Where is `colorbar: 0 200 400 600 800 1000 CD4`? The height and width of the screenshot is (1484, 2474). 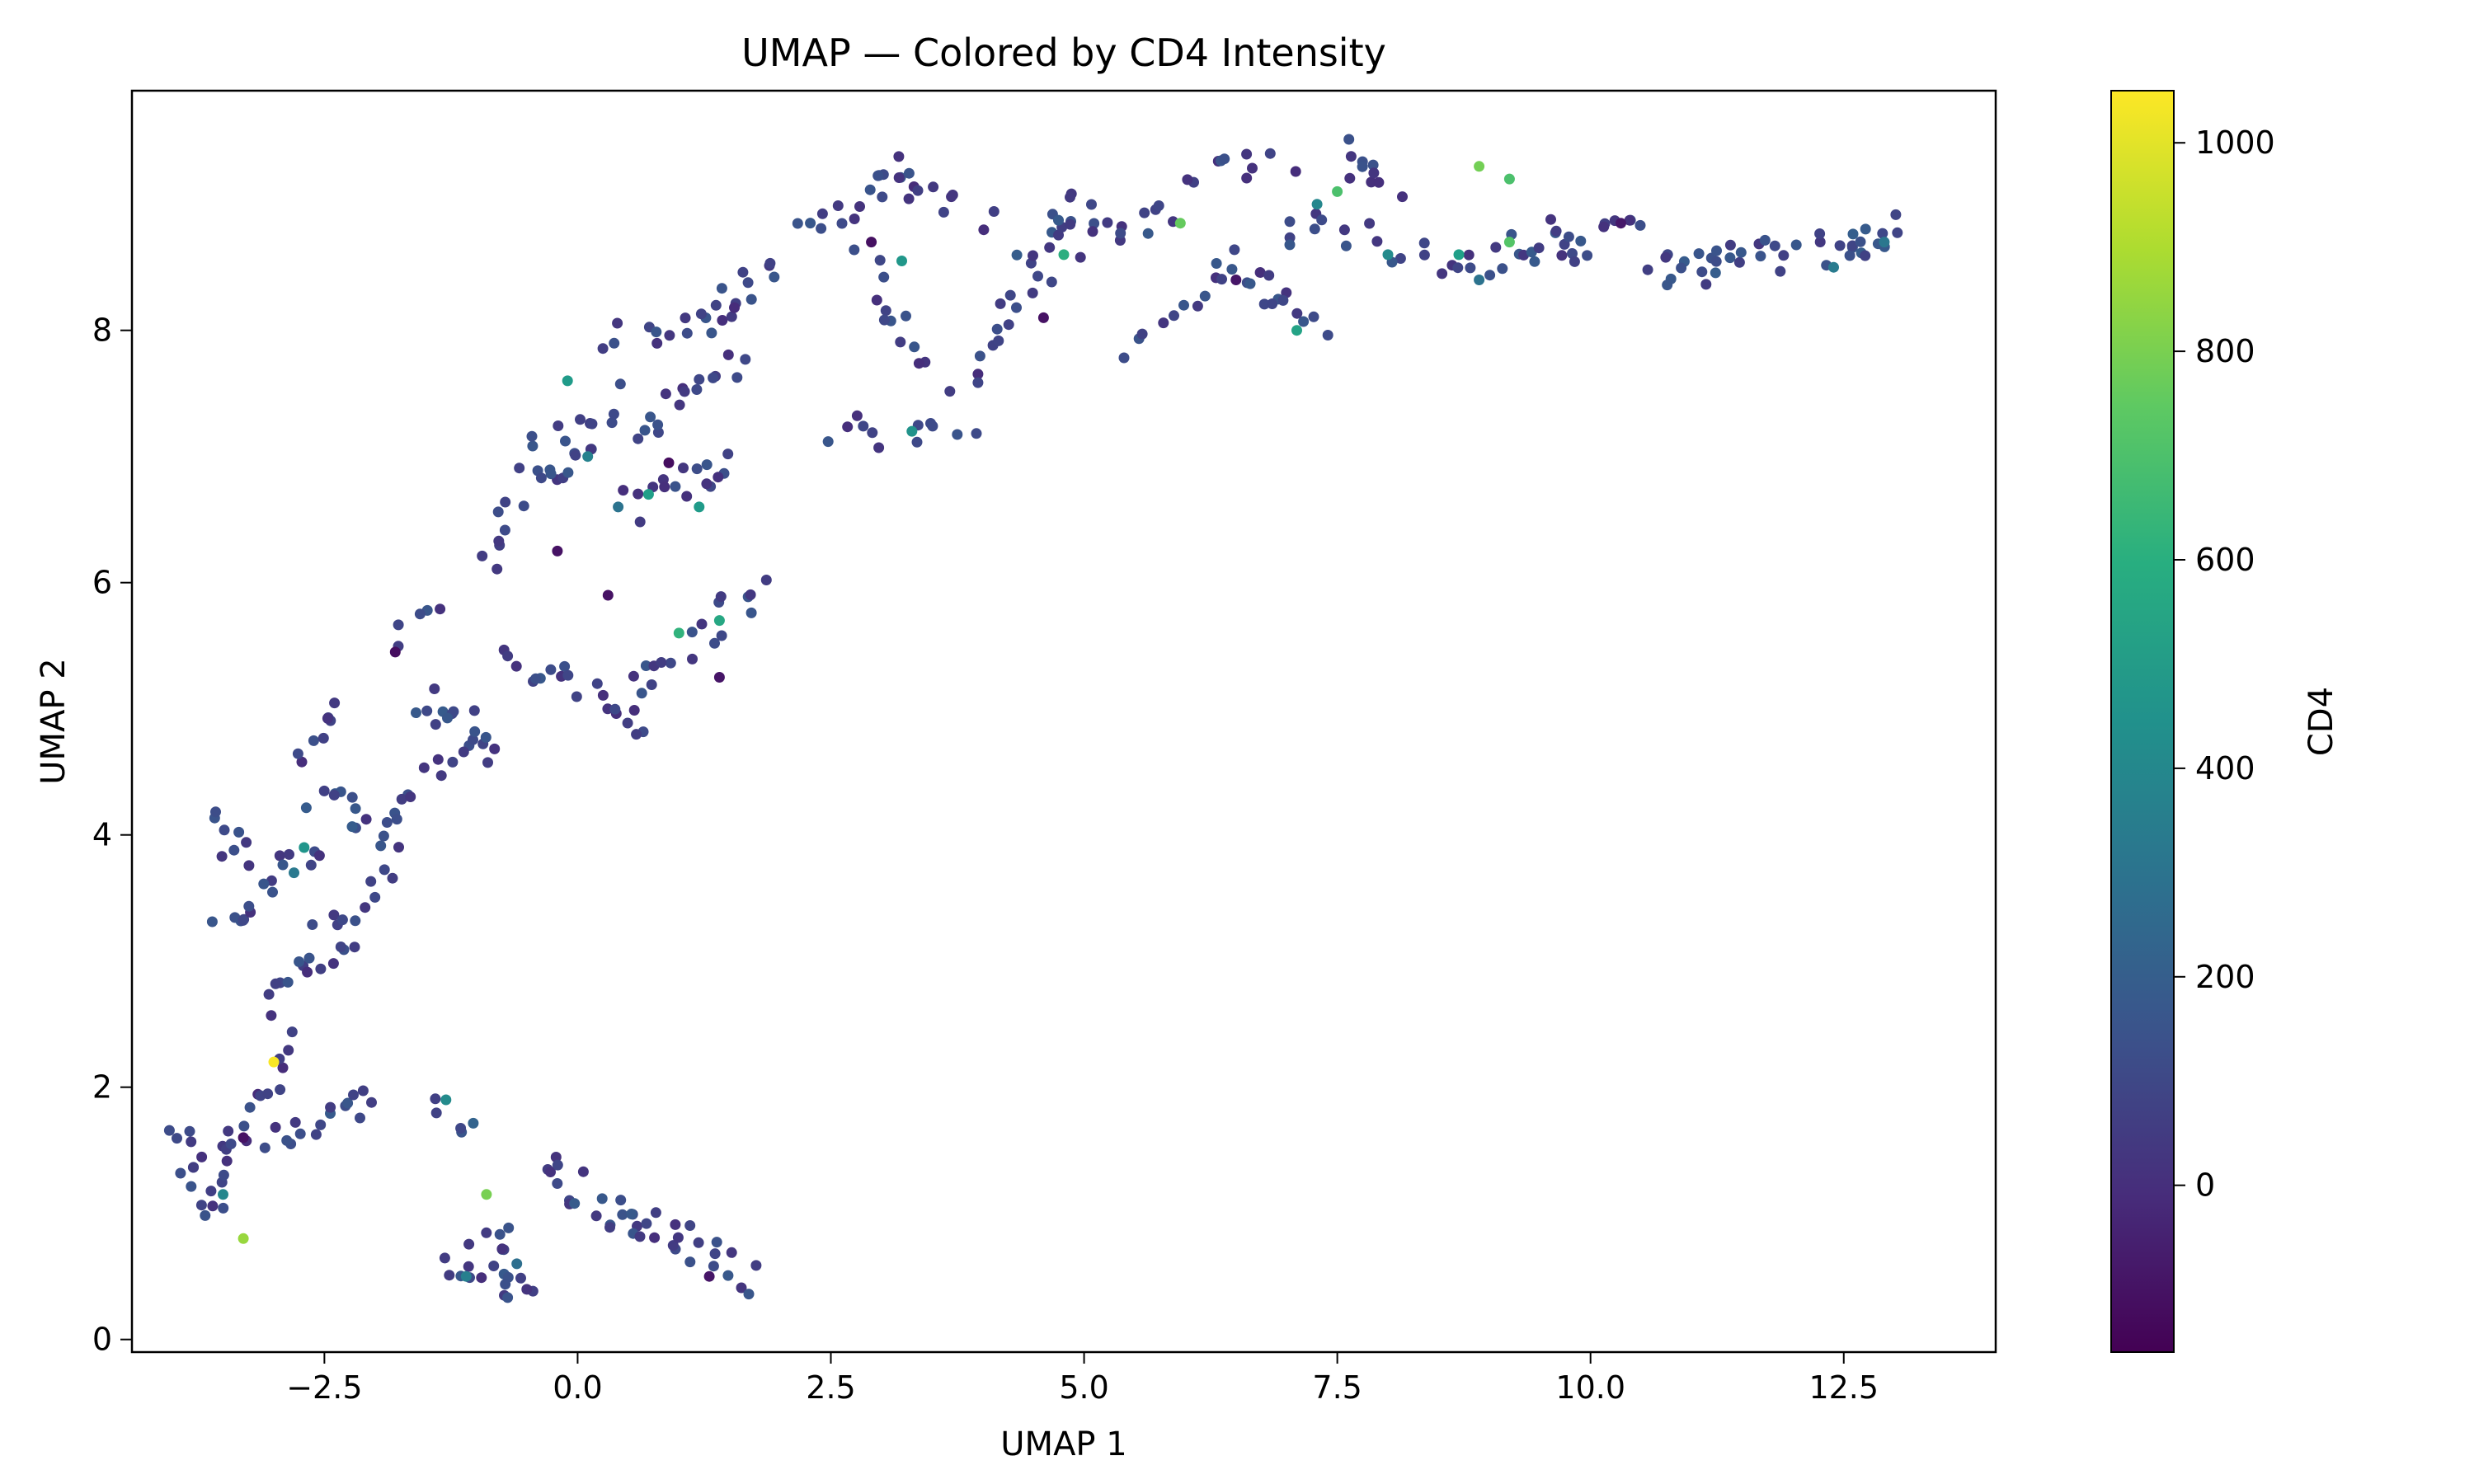
colorbar: 0 200 400 600 800 1000 CD4 is located at coordinates (2225, 721).